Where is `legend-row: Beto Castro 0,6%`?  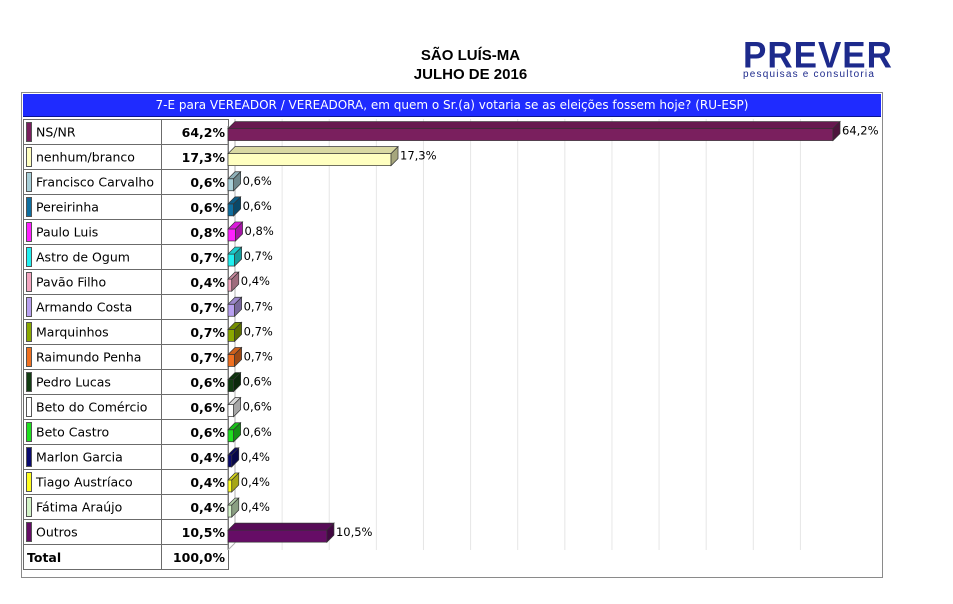 legend-row: Beto Castro 0,6% is located at coordinates (126, 432).